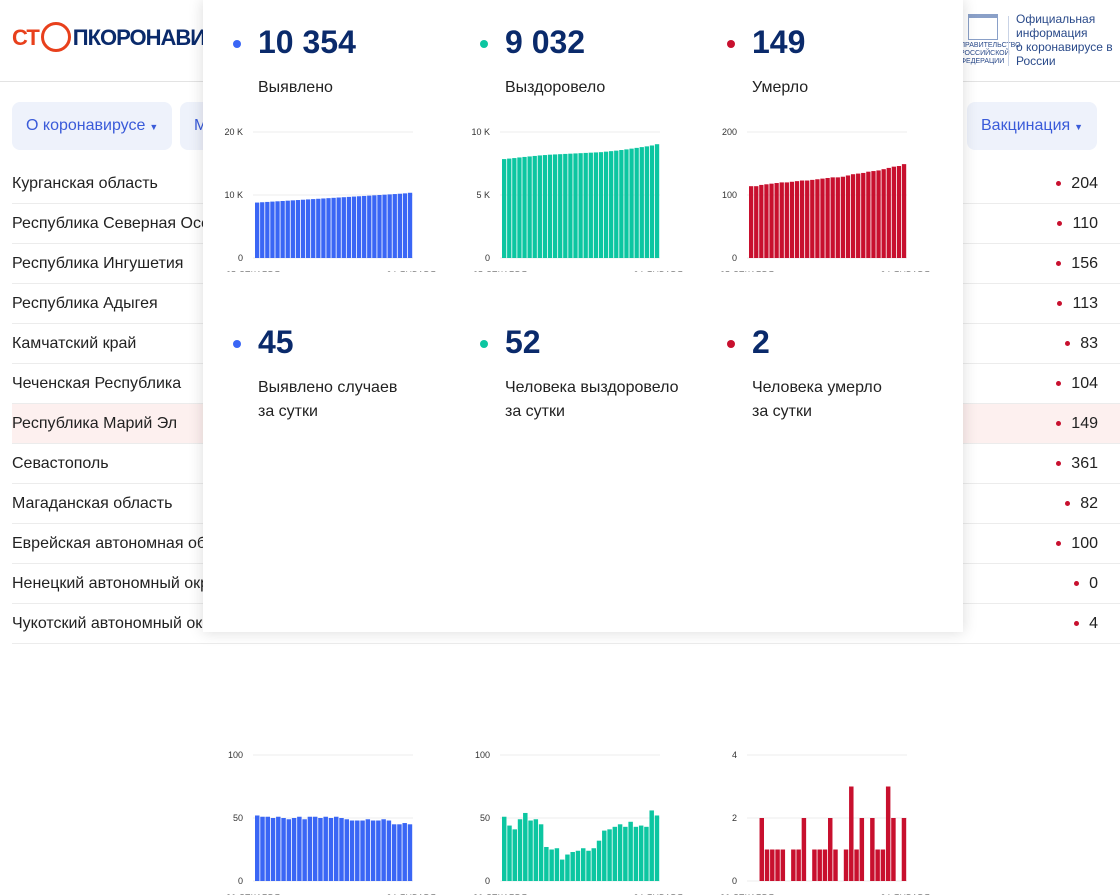 Image resolution: width=1120 pixels, height=895 pixels. Describe the element at coordinates (990, 40) in the screenshot. I see `government-logo: ПРАВИТЕЛЬСТВО РОССИЙСКОЙ ФЕДЕРАЦИИ` at that location.